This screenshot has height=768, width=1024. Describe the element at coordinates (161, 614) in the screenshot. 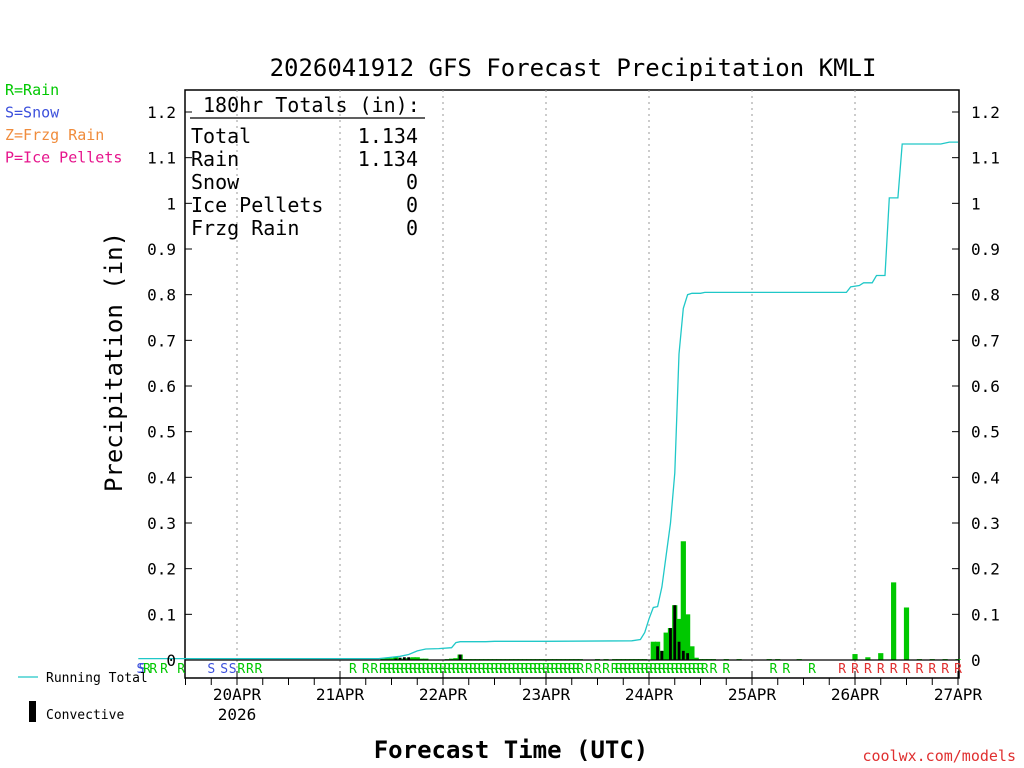

I see `y-tick-label-left: 0.1` at that location.